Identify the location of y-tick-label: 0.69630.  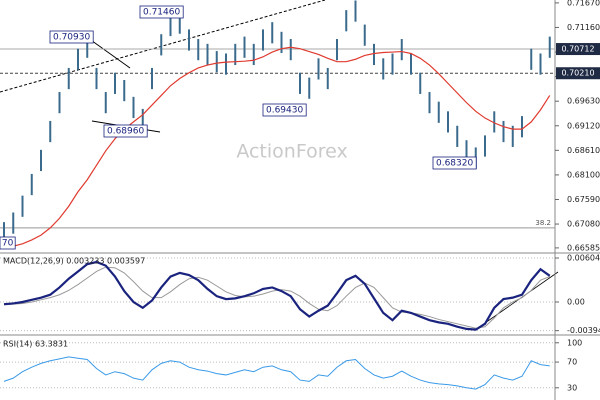
(583, 101).